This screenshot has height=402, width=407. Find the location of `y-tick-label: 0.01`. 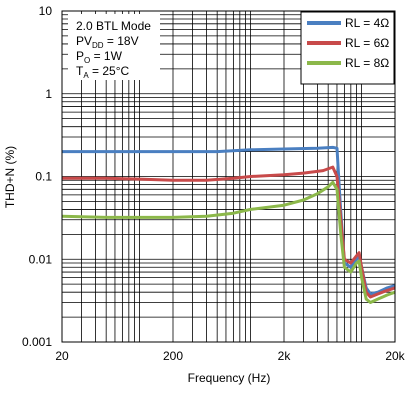

y-tick-label: 0.01 is located at coordinates (41, 259).